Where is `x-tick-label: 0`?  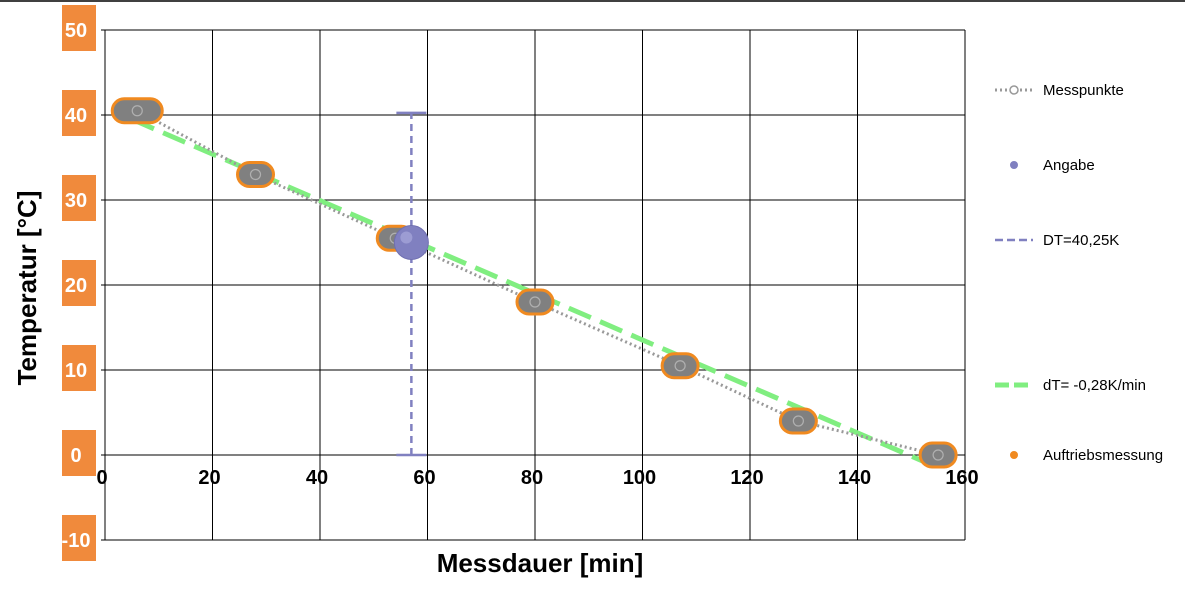 x-tick-label: 0 is located at coordinates (101, 478).